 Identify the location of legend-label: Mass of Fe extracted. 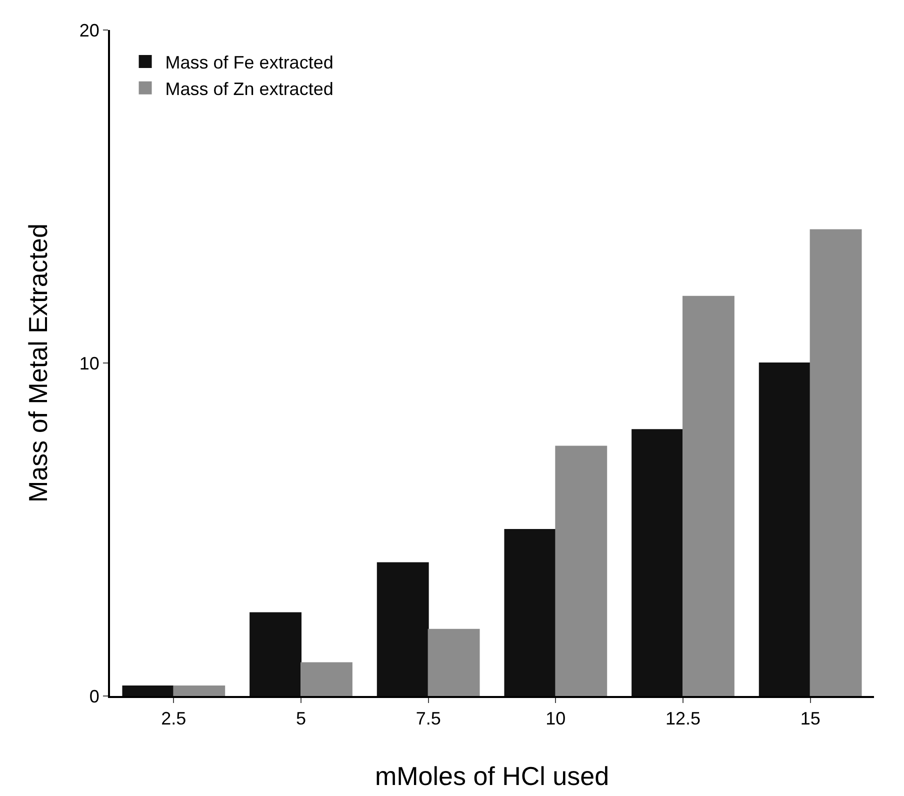
(249, 62).